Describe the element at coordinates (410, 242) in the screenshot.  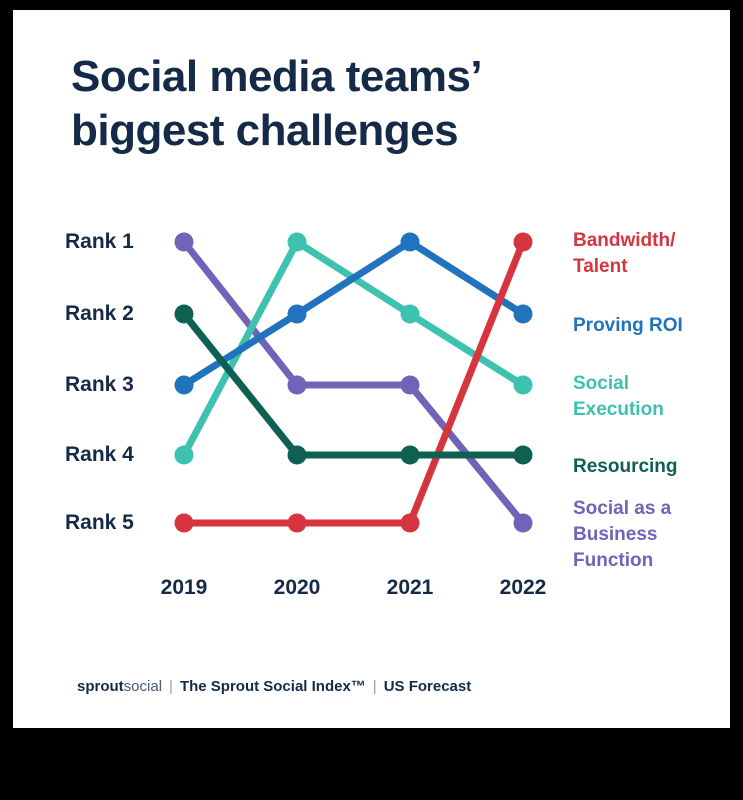
I see `data-point-proving-roi-2021` at that location.